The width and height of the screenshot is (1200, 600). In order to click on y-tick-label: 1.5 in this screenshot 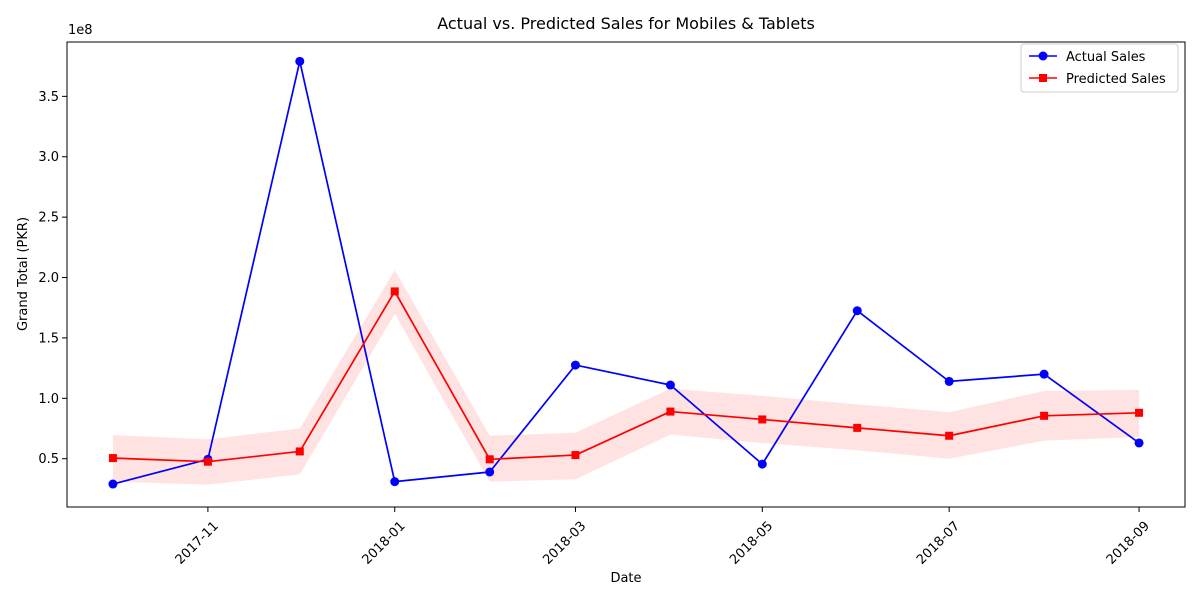, I will do `click(48, 338)`.